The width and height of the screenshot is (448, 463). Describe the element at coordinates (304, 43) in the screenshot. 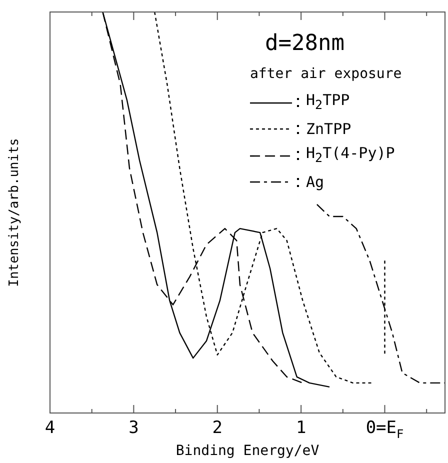

I see `annotation: d=28nm` at that location.